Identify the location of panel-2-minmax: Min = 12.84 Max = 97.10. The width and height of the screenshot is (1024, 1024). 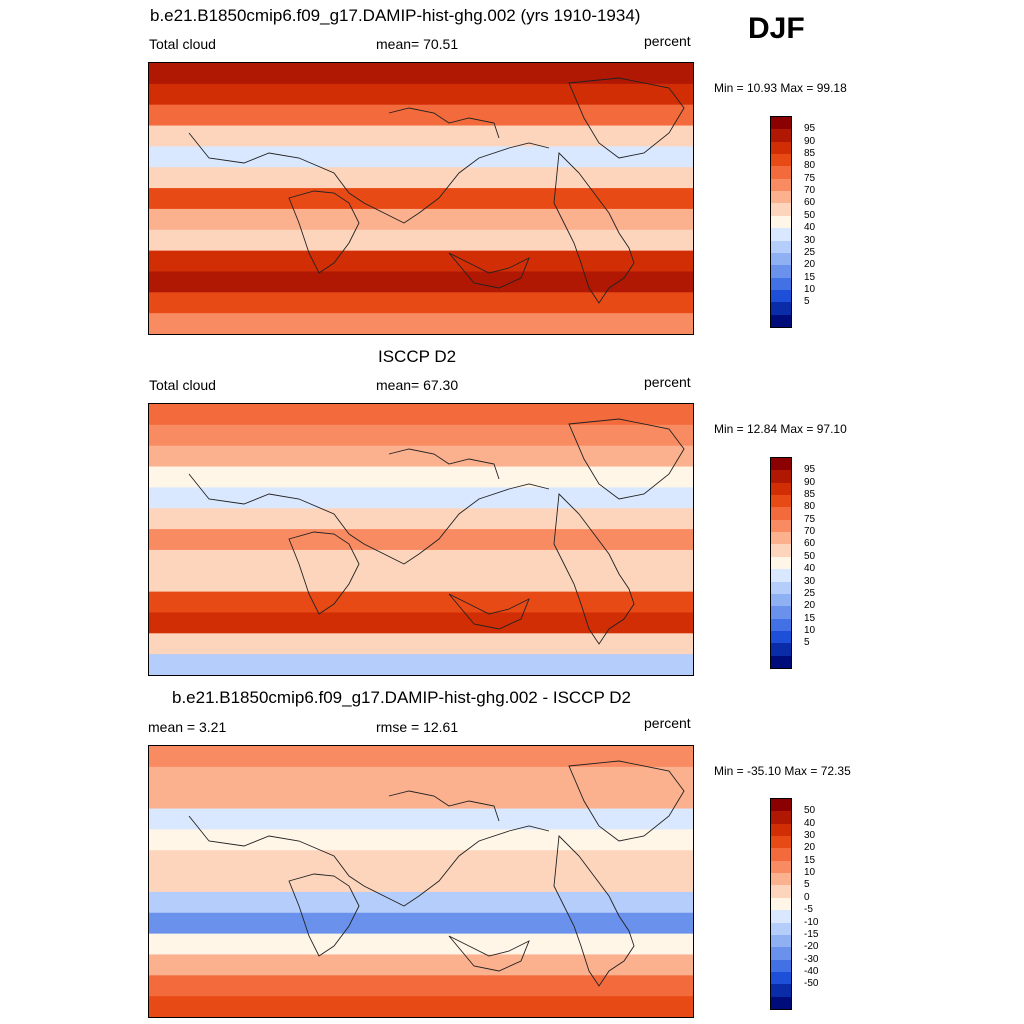
(780, 429).